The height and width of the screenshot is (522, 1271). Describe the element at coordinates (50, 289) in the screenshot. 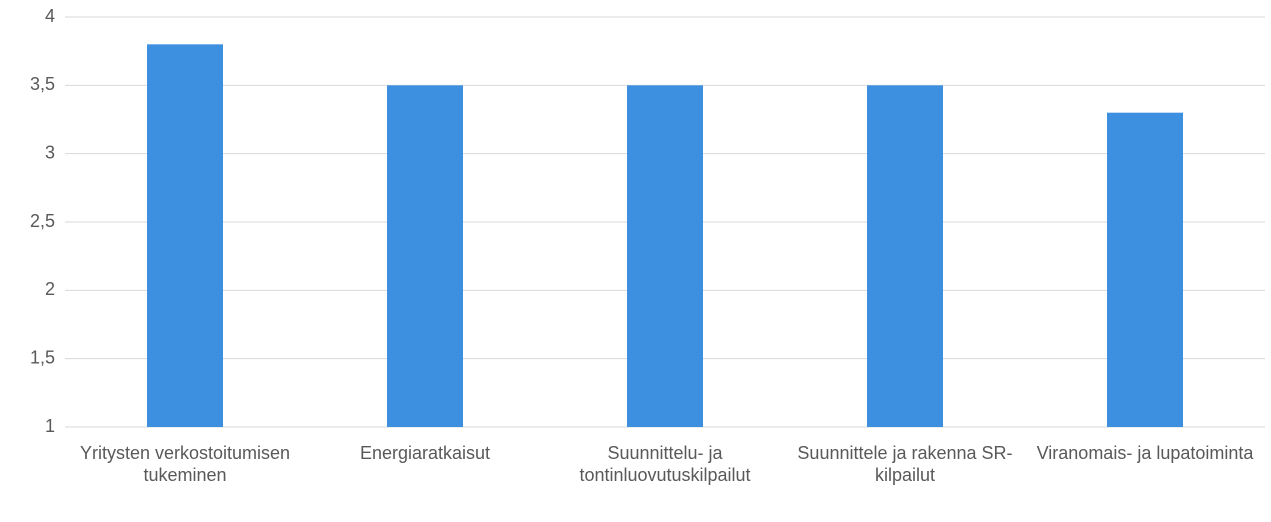

I see `y-tick-label: 2` at that location.